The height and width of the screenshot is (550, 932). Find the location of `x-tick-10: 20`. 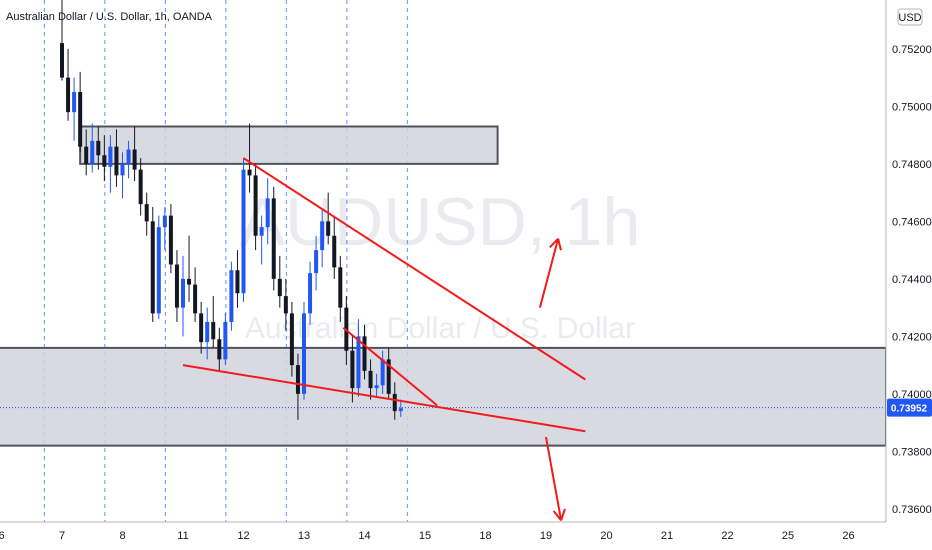

x-tick-10: 20 is located at coordinates (606, 536).